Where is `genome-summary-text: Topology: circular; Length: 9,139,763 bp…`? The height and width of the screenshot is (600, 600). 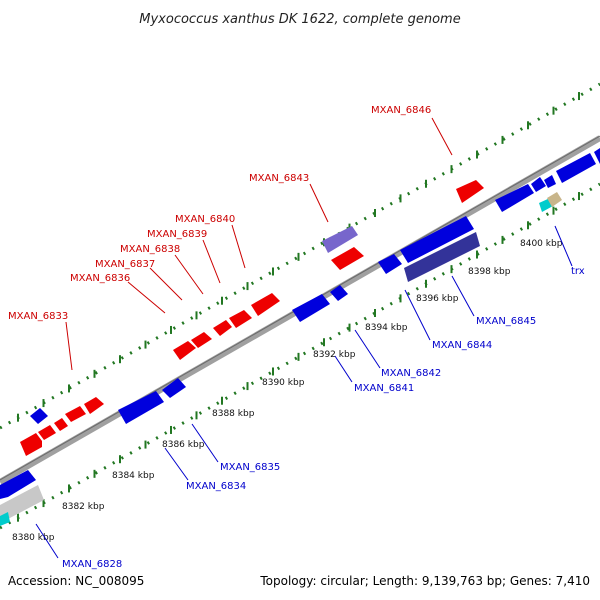
genome-summary-text: Topology: circular; Length: 9,139,763 bp… is located at coordinates (424, 581).